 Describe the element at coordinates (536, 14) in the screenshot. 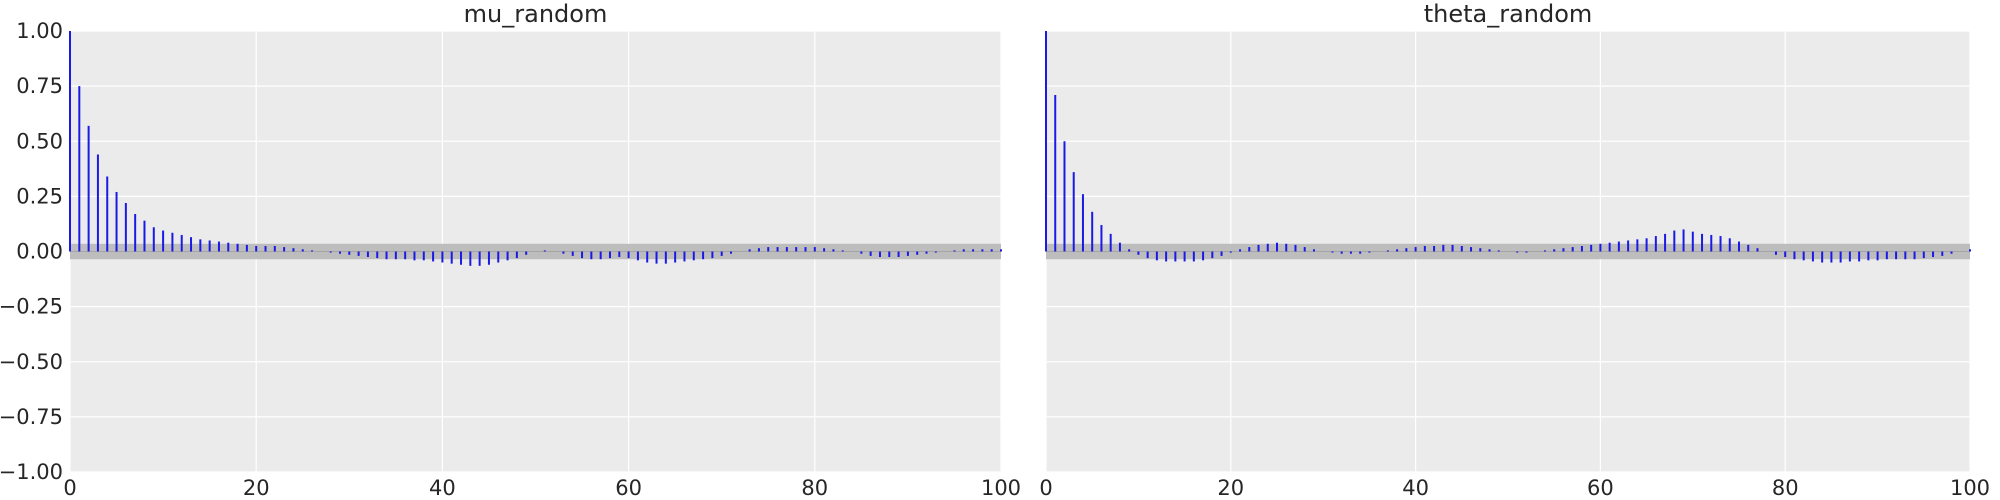

I see `chart-title: mu_random` at that location.